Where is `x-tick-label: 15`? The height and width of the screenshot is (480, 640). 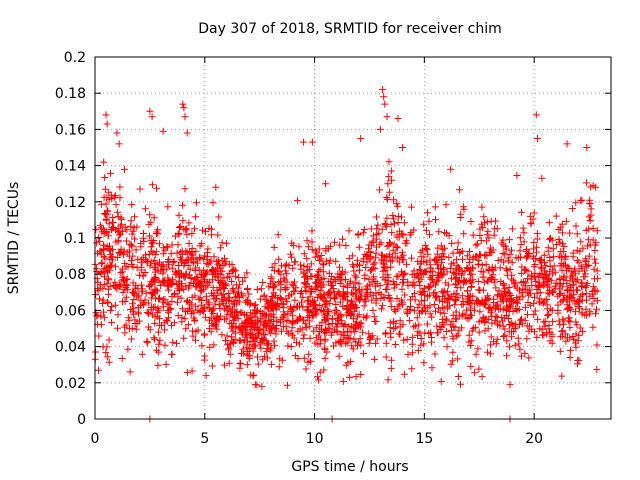
x-tick-label: 15 is located at coordinates (424, 439).